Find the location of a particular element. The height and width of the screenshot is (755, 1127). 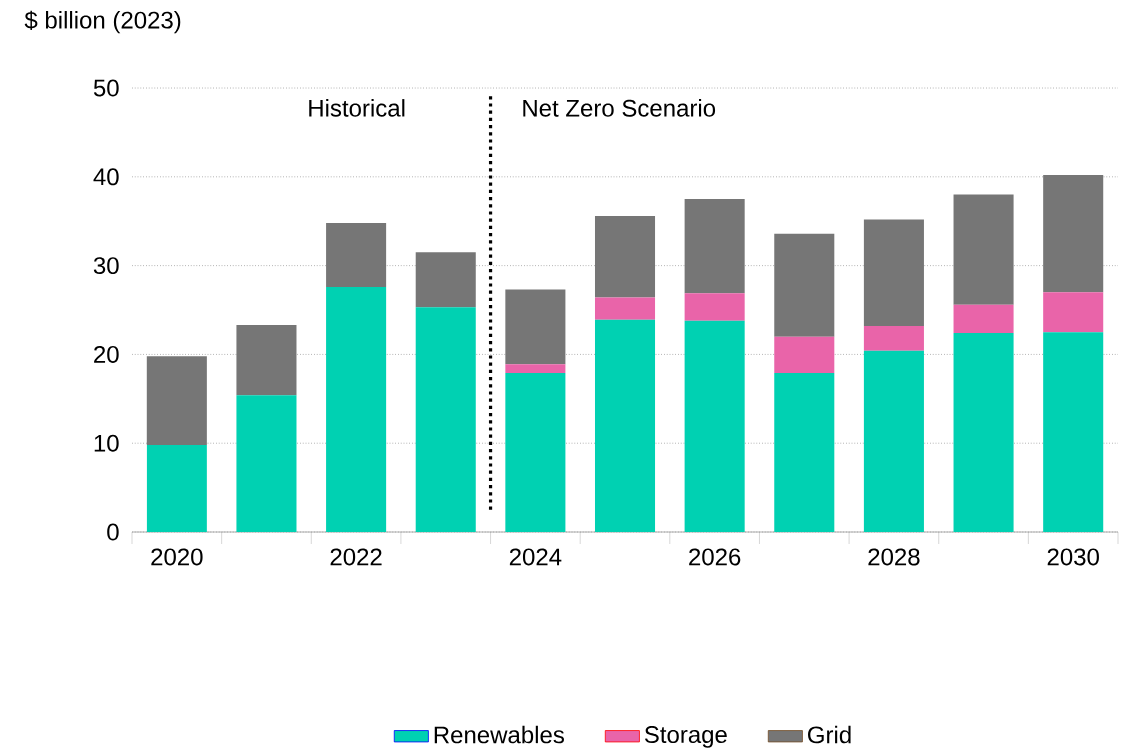

legend-label: Storage is located at coordinates (685, 737).